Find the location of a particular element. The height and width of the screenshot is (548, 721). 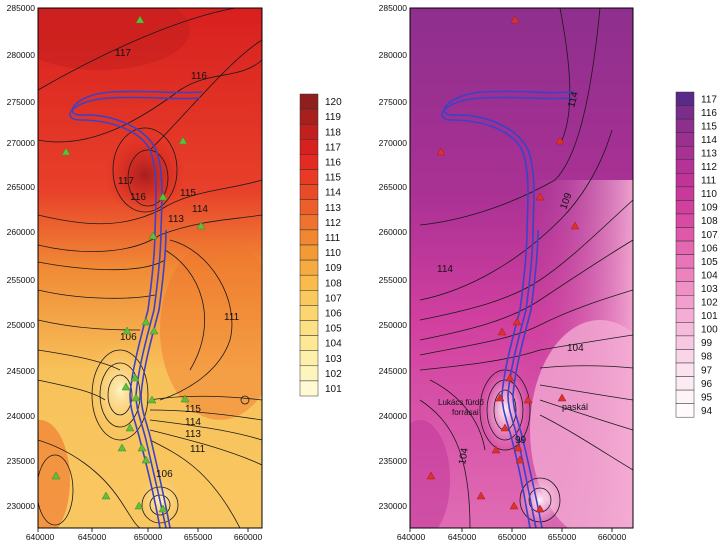

legend-label: 102 is located at coordinates (709, 303).